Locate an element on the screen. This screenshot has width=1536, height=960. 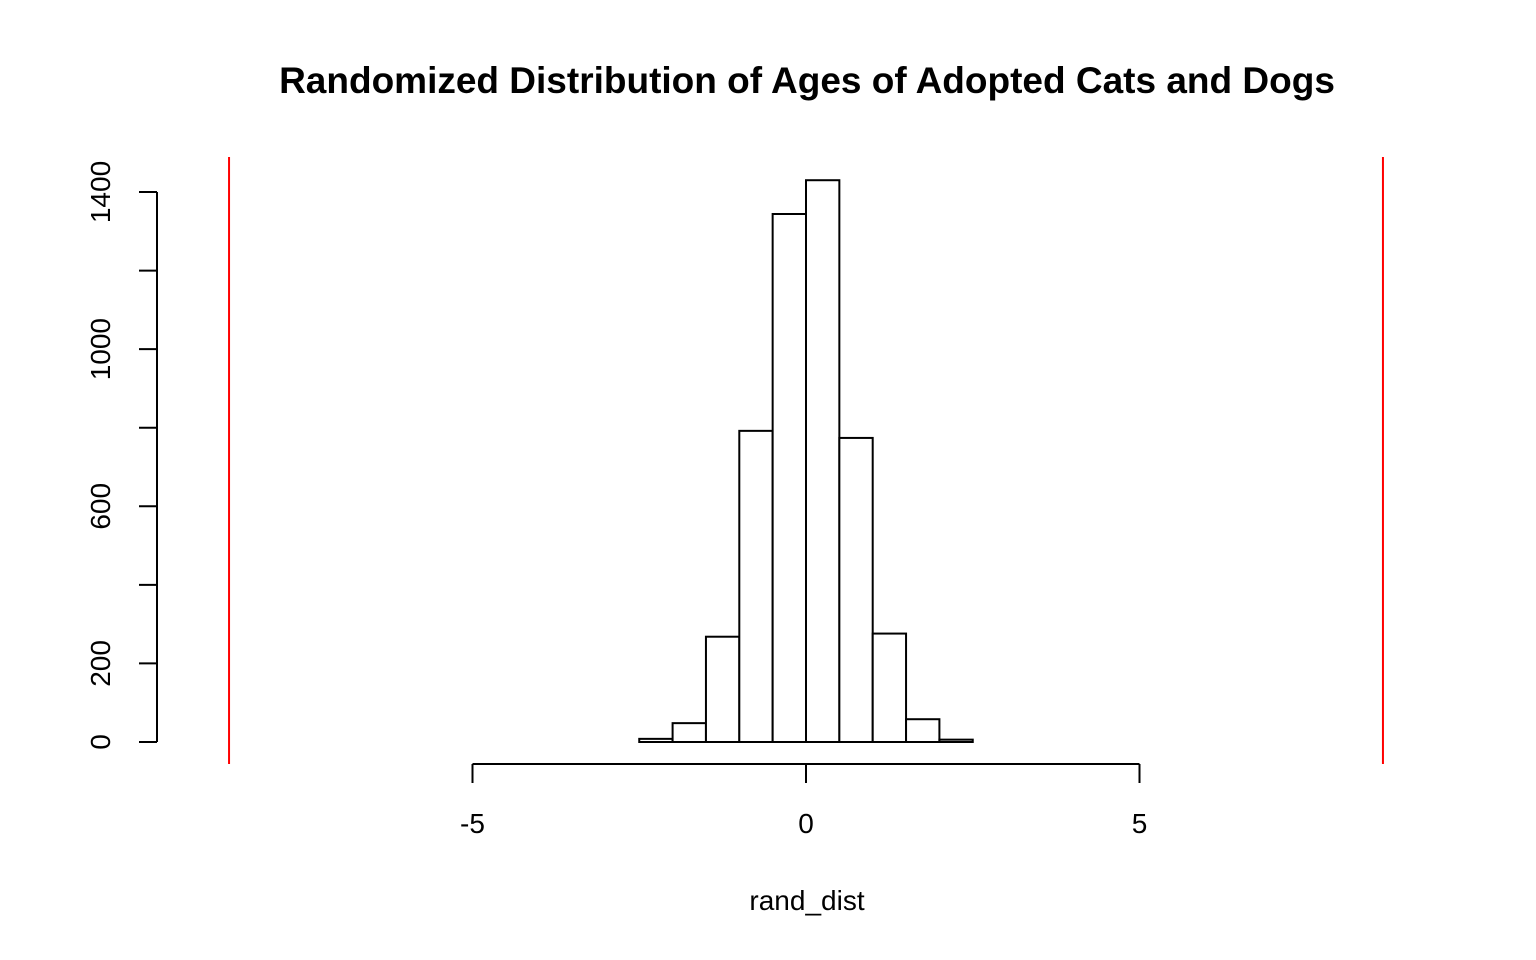
y-tick-label: 600 is located at coordinates (100, 506).